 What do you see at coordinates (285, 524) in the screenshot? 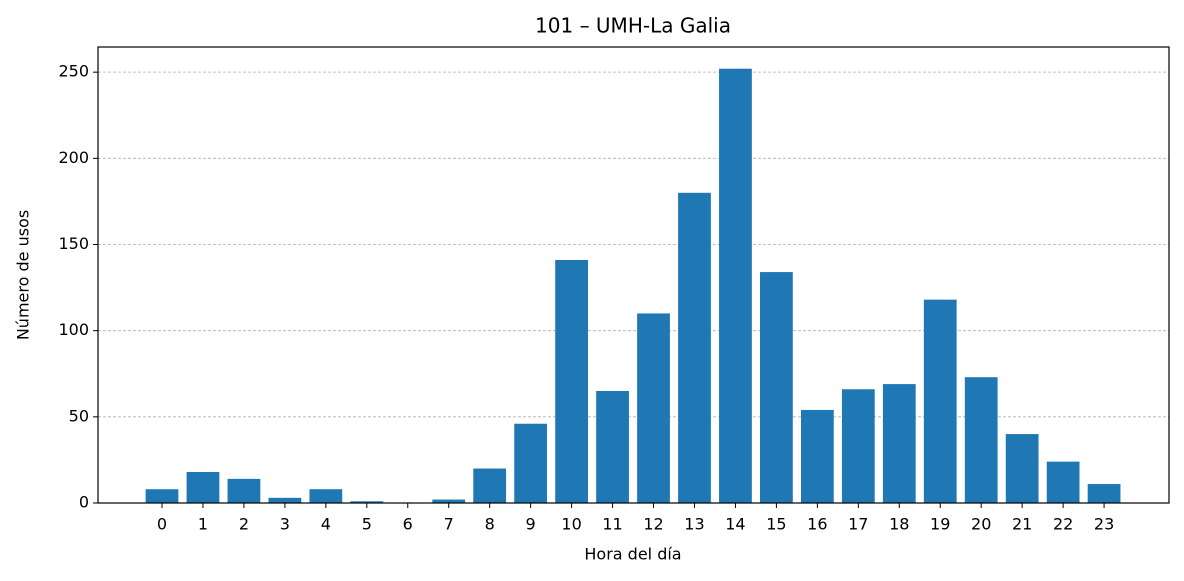
I see `x-tick-label: 3` at bounding box center [285, 524].